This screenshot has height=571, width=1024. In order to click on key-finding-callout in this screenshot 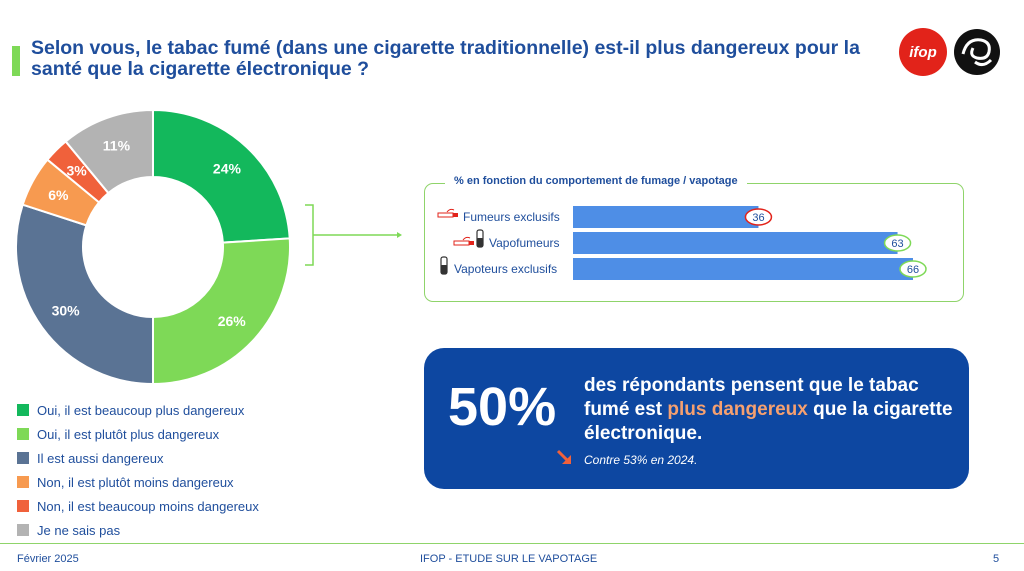, I will do `click(696, 418)`.